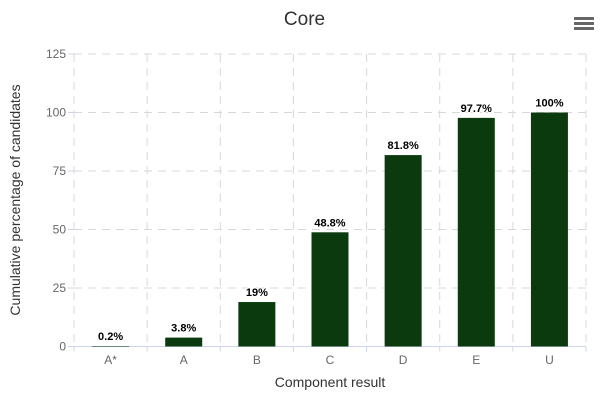 Image resolution: width=609 pixels, height=420 pixels. I want to click on bar-A, so click(184, 342).